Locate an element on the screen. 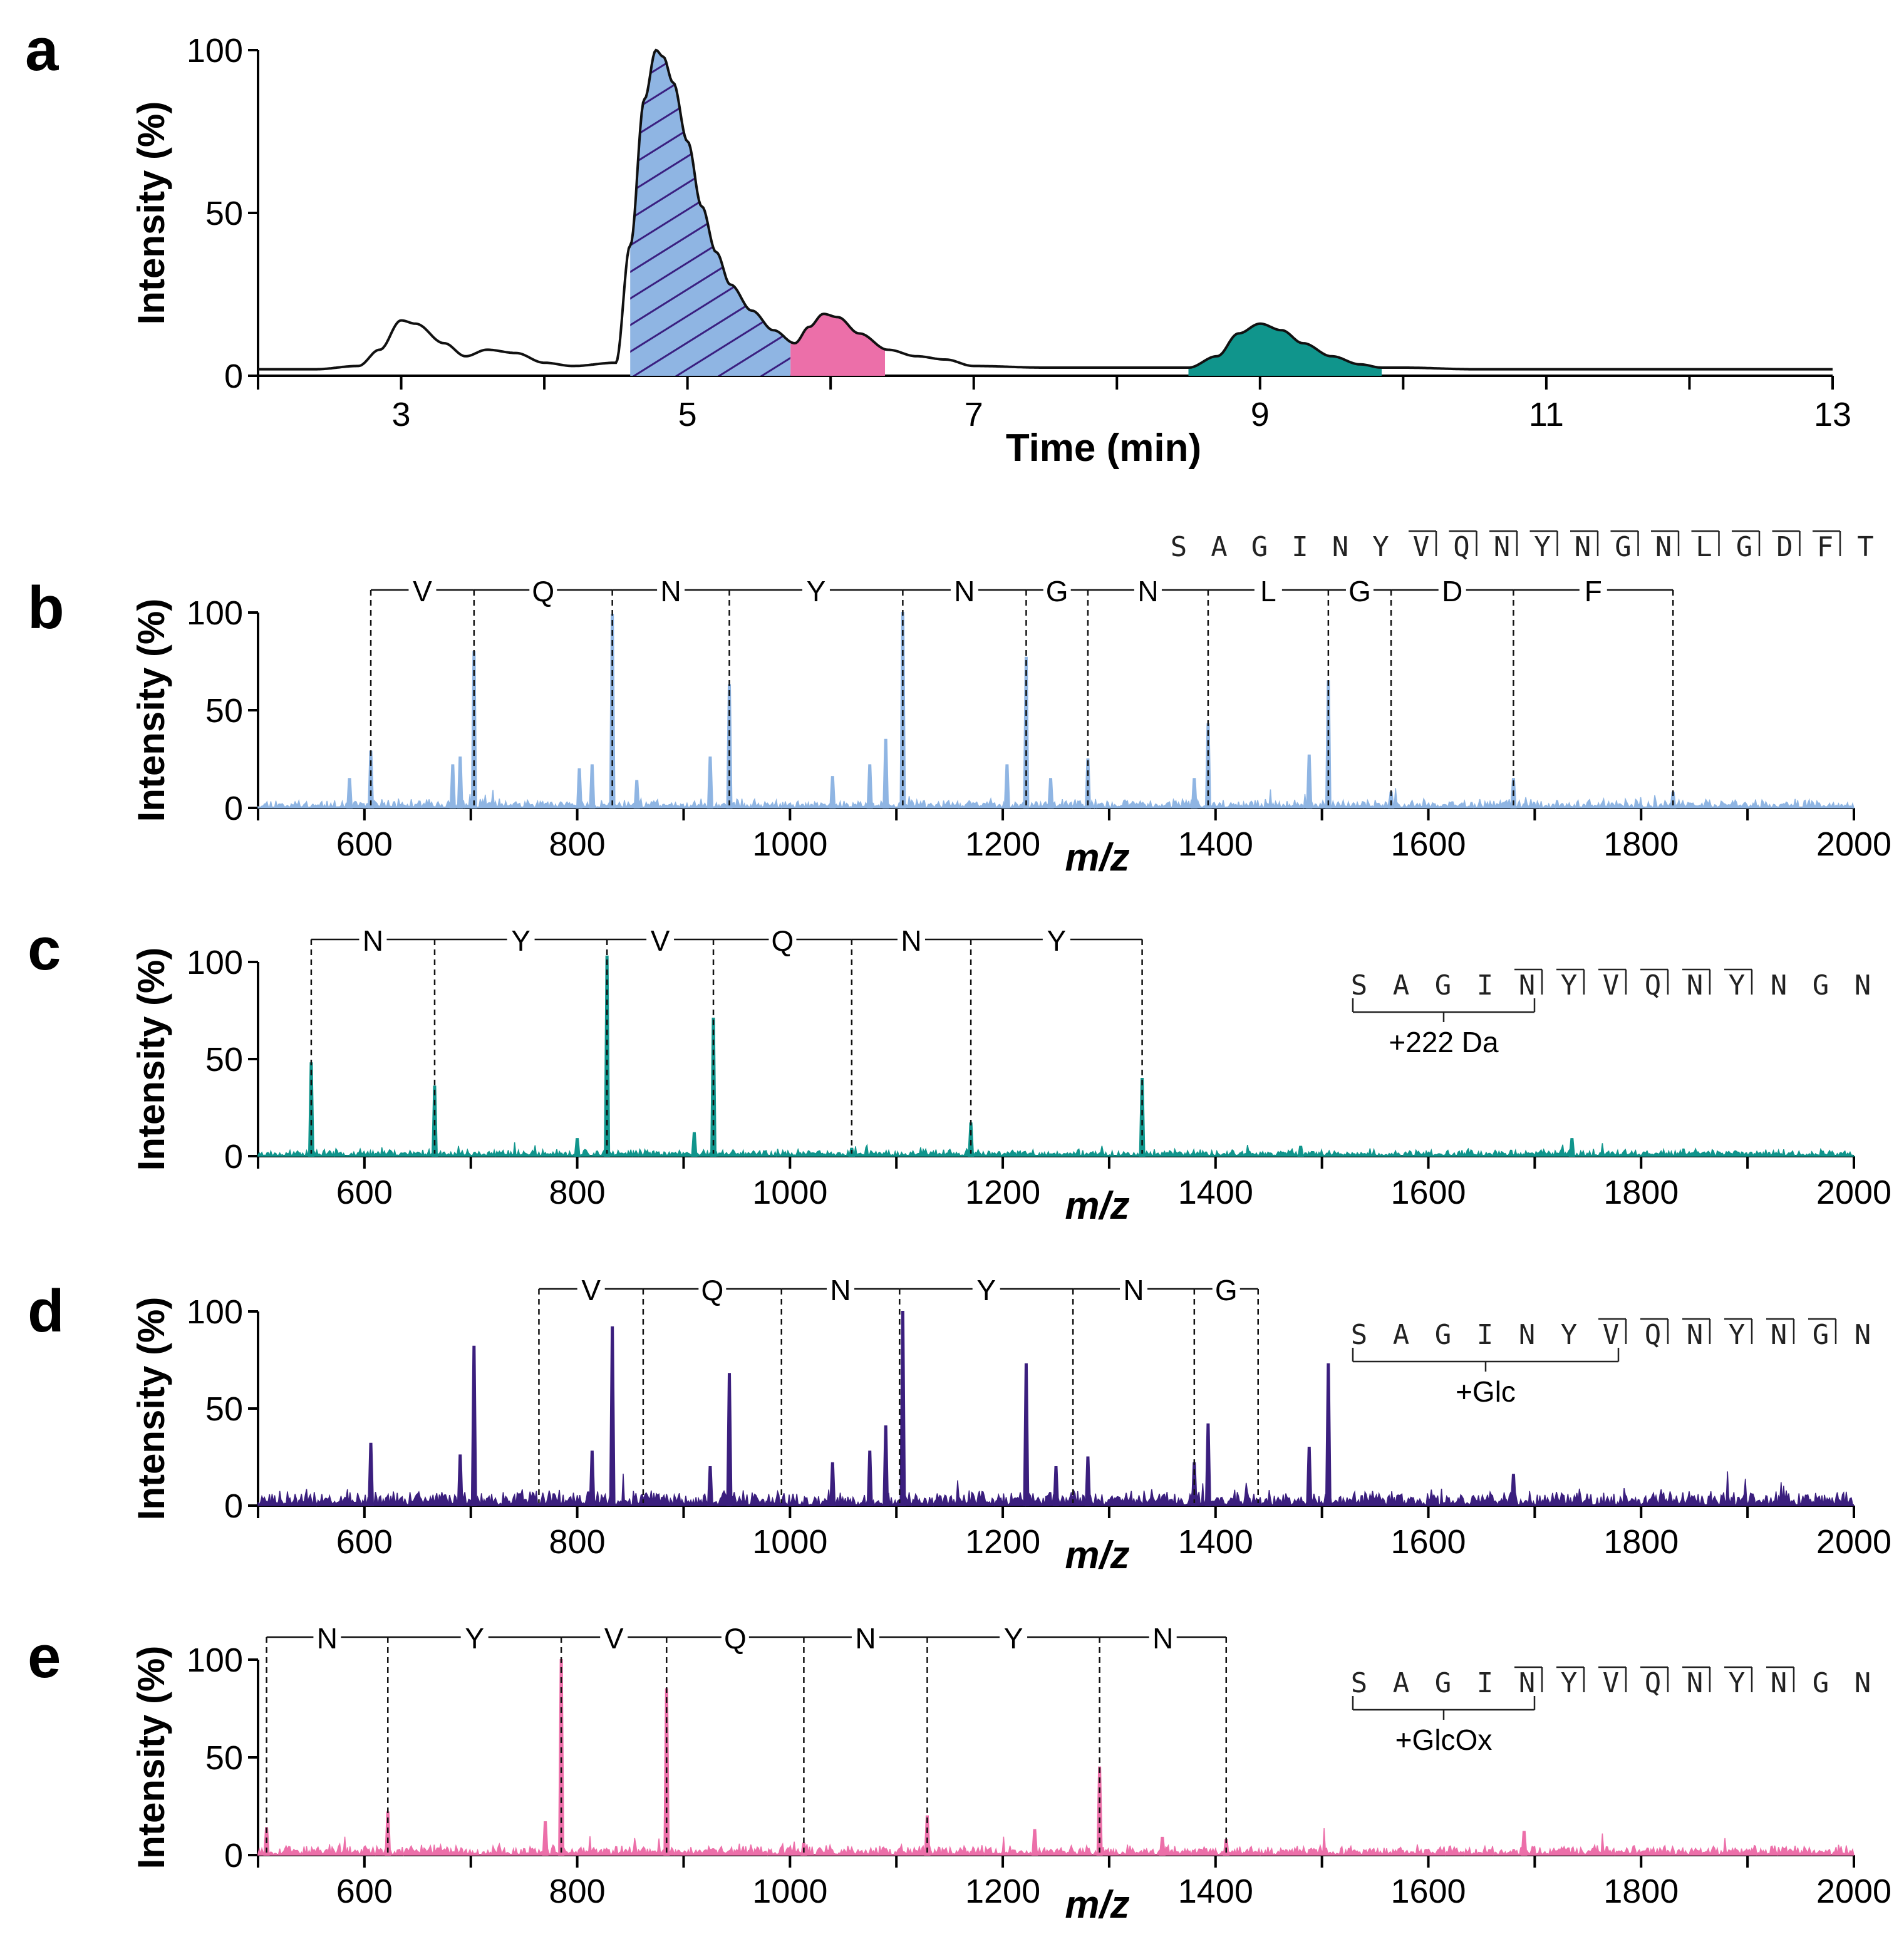  modification-label: +222 Da is located at coordinates (1444, 1042).